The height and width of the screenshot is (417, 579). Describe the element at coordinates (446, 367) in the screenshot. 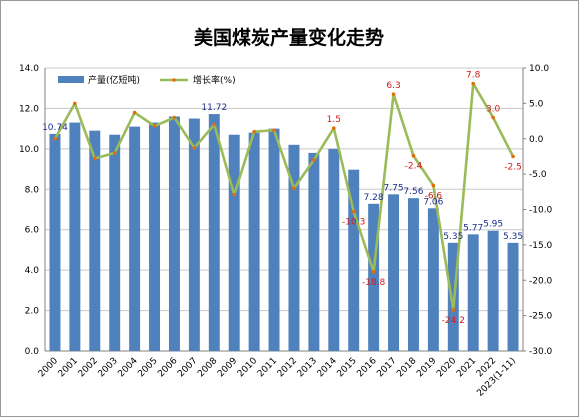

I see `x-tick-label: 2020` at that location.